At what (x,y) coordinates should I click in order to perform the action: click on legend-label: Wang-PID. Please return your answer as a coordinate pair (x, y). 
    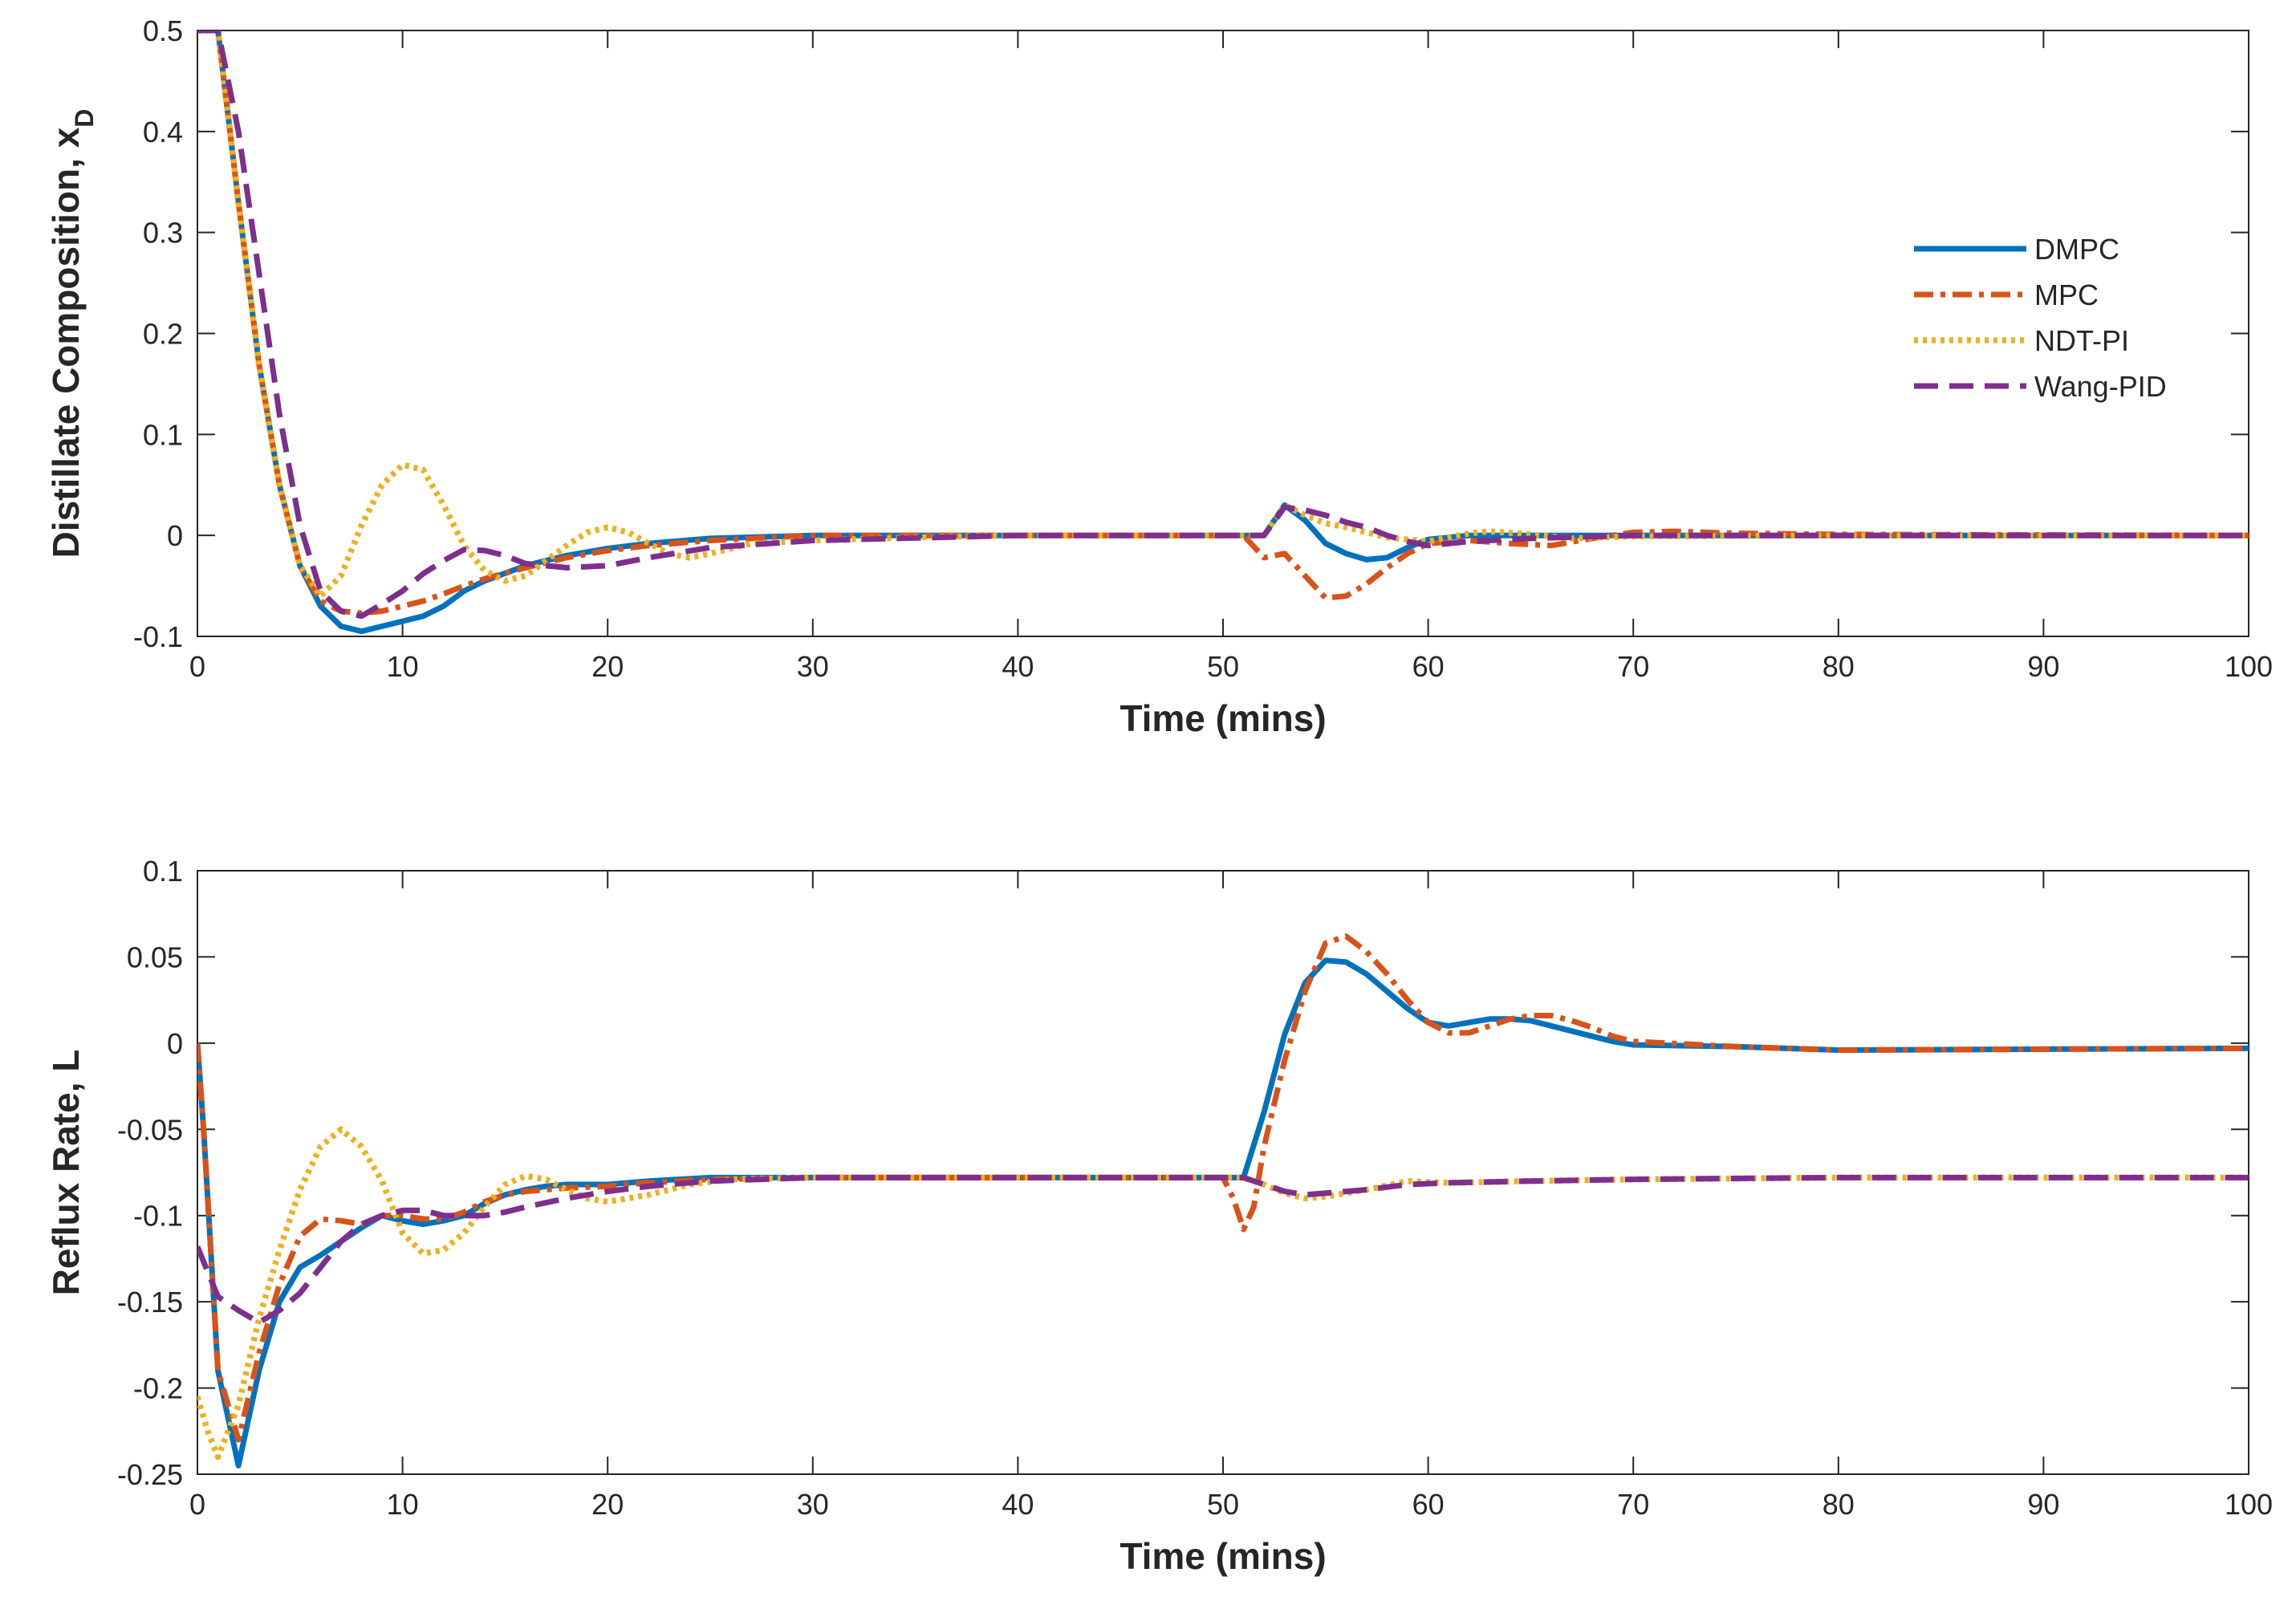
    Looking at the image, I should click on (2100, 386).